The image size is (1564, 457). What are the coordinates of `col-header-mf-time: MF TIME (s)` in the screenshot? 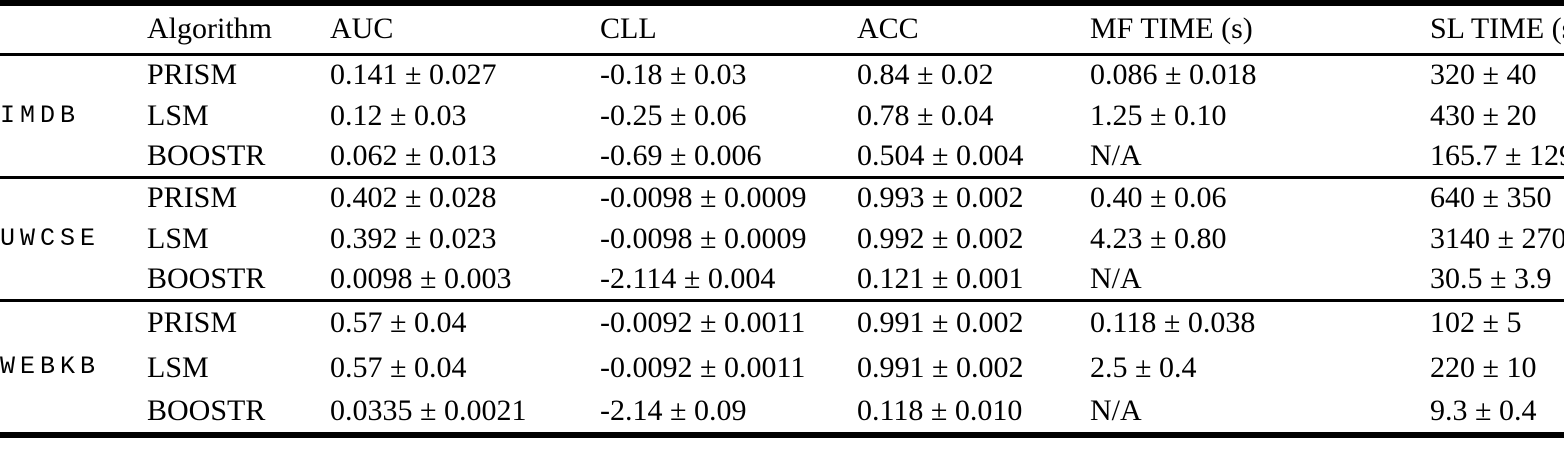 It's located at (1171, 29).